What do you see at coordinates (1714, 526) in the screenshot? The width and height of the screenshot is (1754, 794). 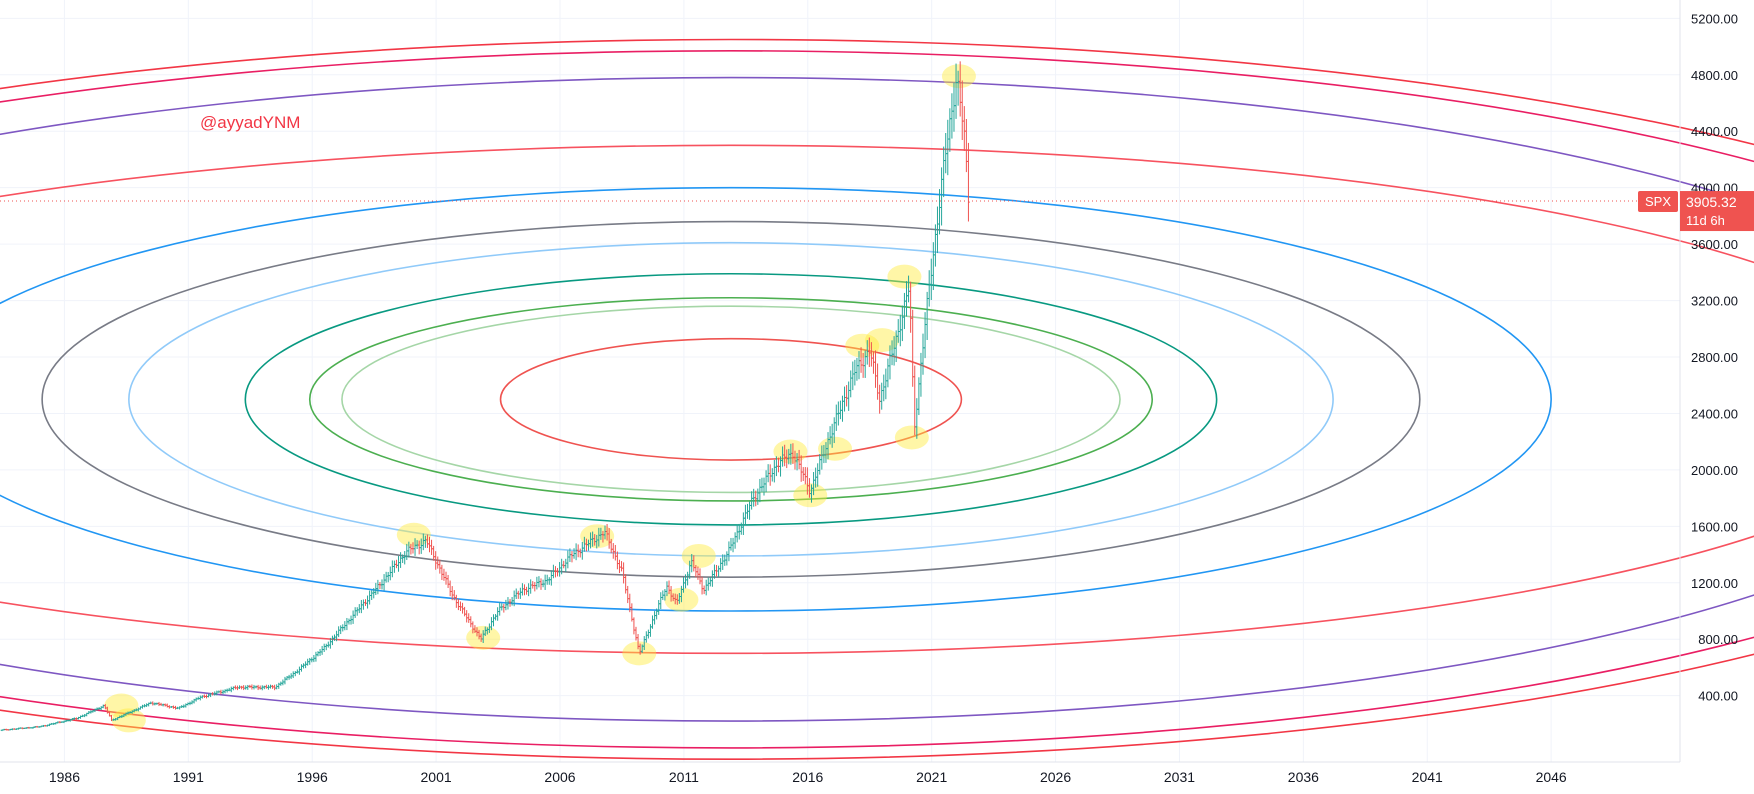 I see `y-tick-label: 1600.00` at bounding box center [1714, 526].